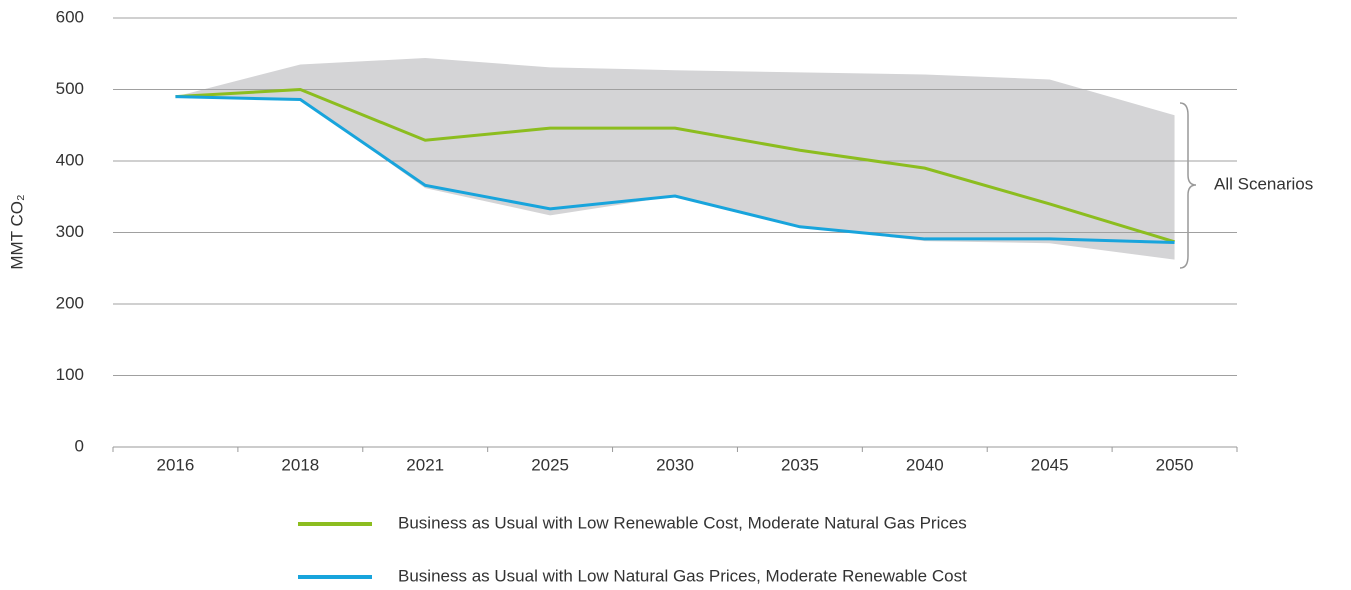  I want to click on x-tick-label: 2030, so click(675, 464).